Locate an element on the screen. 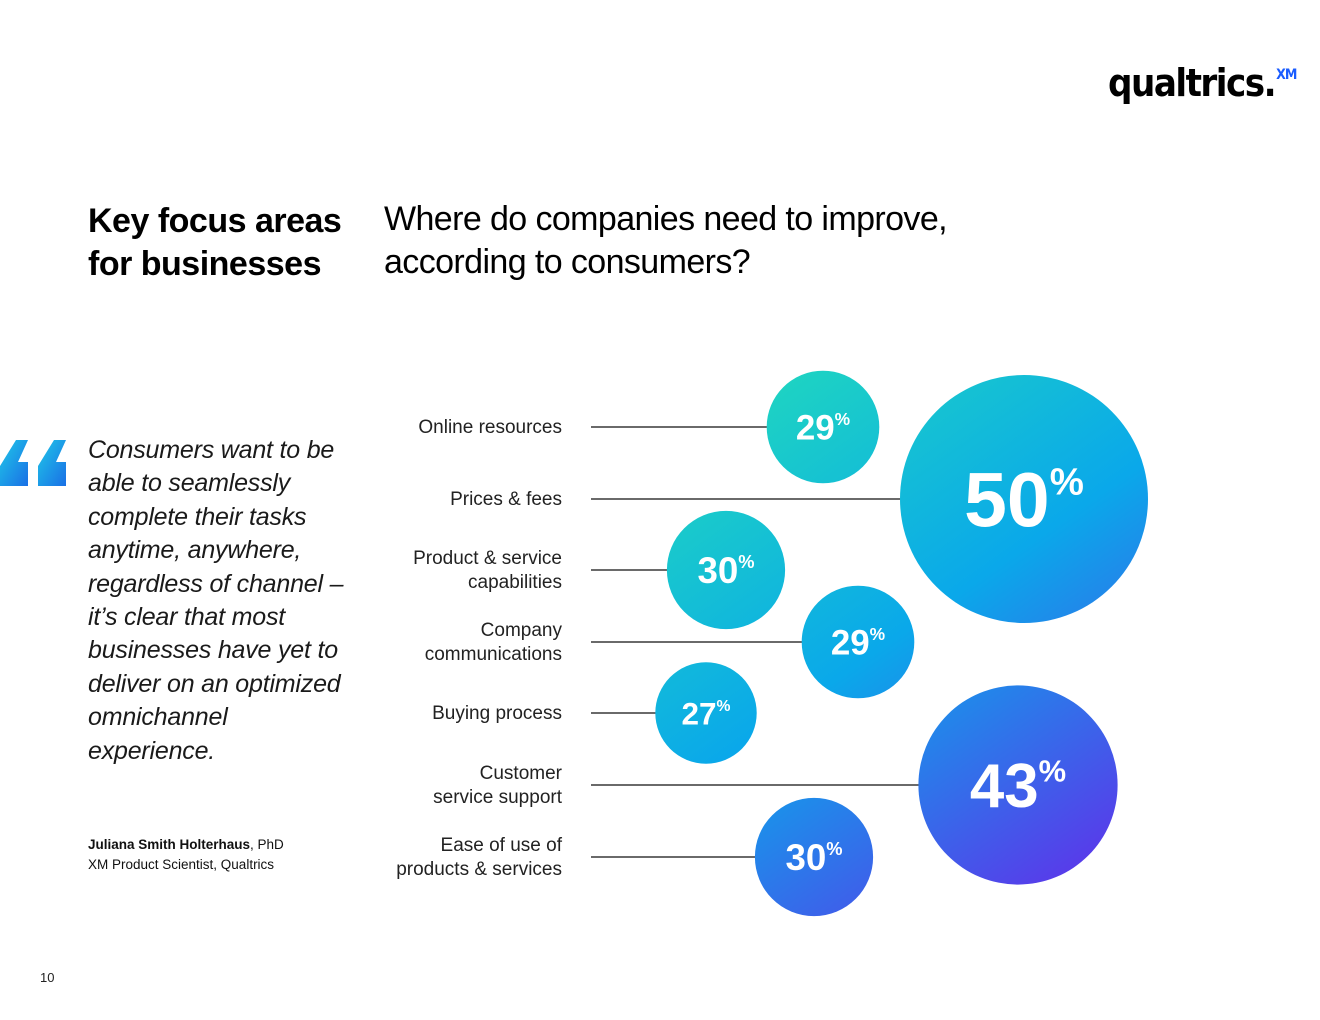 The height and width of the screenshot is (1020, 1320). value-label: 27% is located at coordinates (706, 713).